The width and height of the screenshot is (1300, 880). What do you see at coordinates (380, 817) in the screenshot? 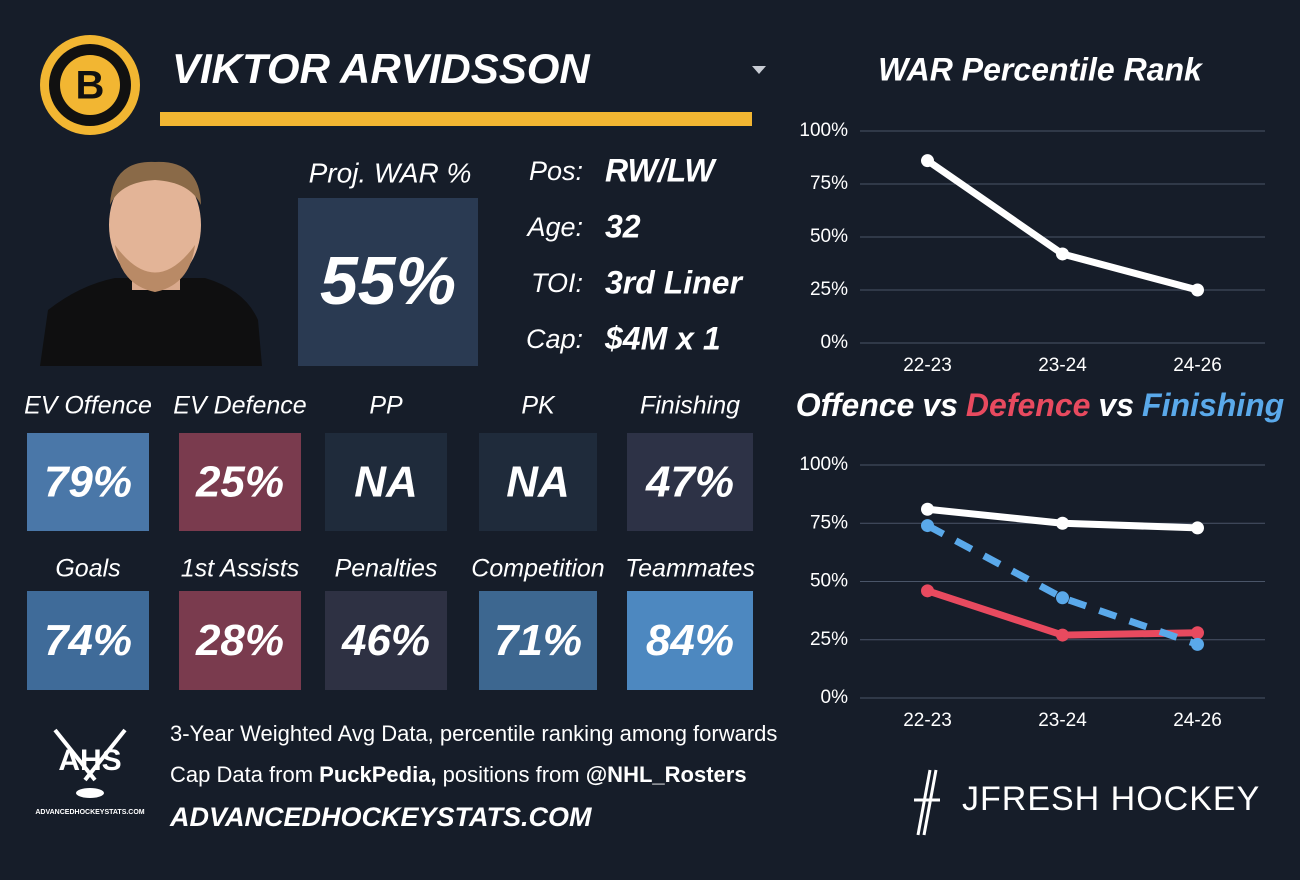
I see `footer-site: ADVANCEDHOCKEYSTATS.COM` at bounding box center [380, 817].